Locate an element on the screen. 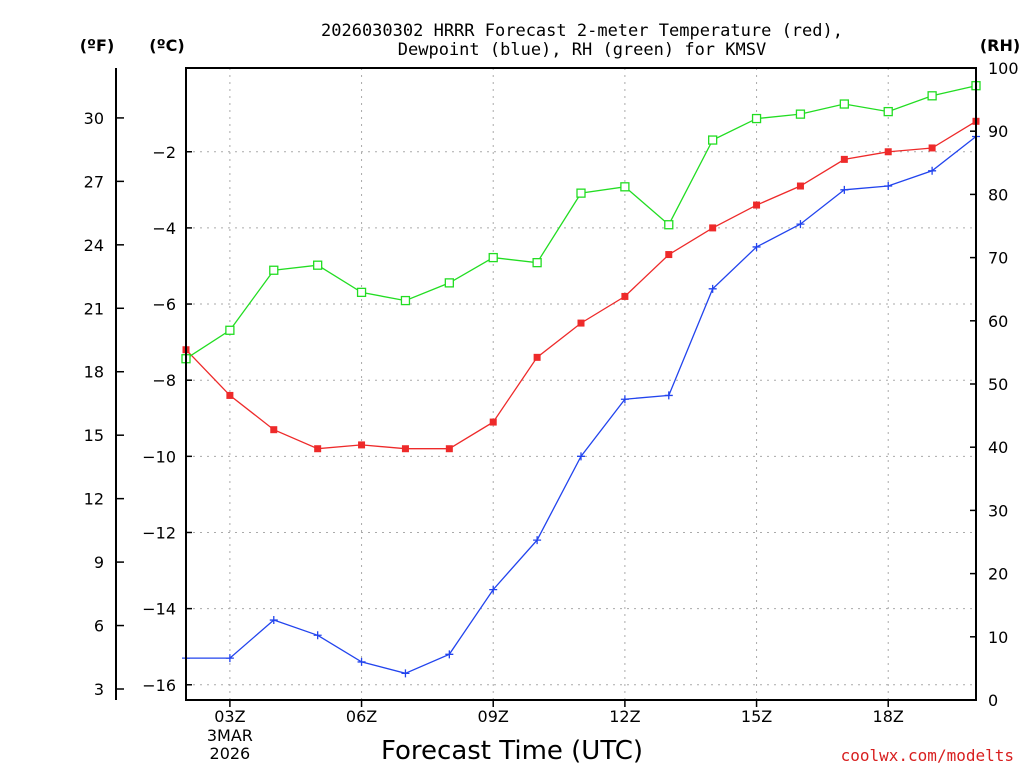  rh-tick-label: 90 is located at coordinates (998, 131).